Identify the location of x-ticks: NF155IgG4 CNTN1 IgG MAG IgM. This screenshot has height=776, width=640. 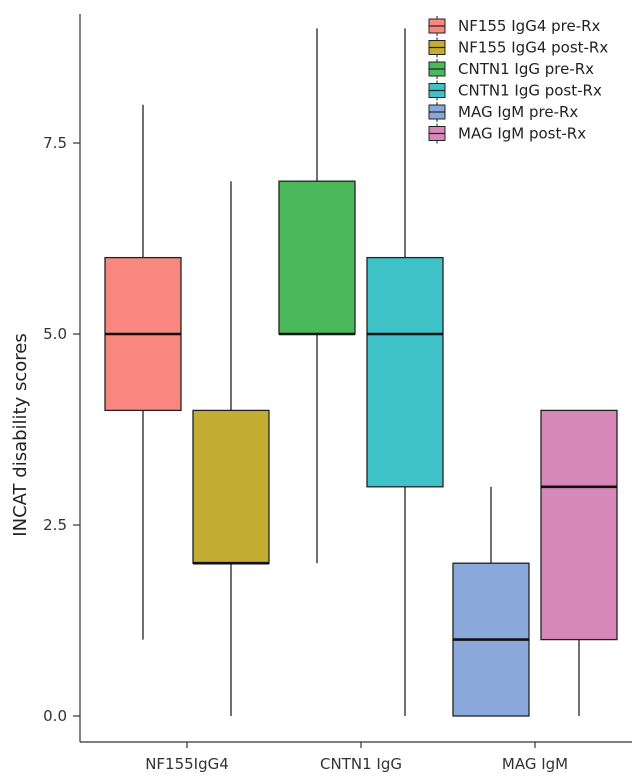
(356, 757).